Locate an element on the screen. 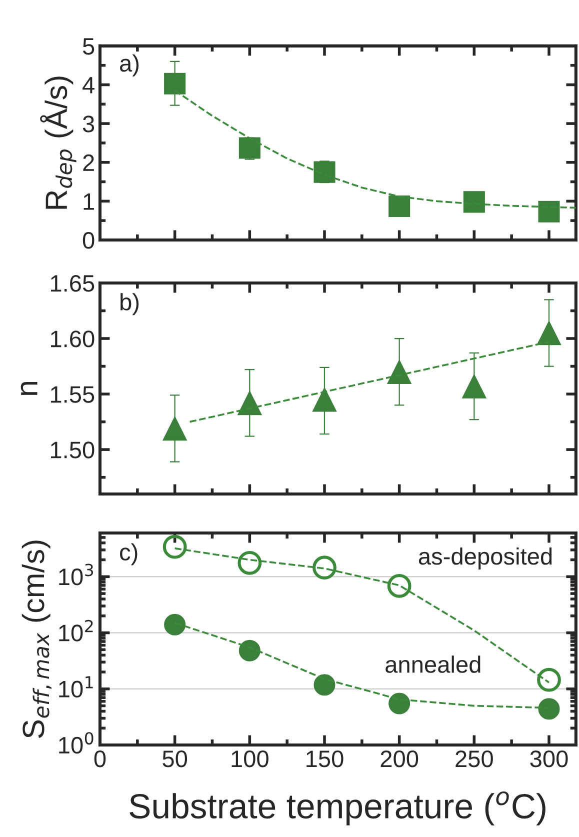  x-tick-label: 250 is located at coordinates (474, 759).